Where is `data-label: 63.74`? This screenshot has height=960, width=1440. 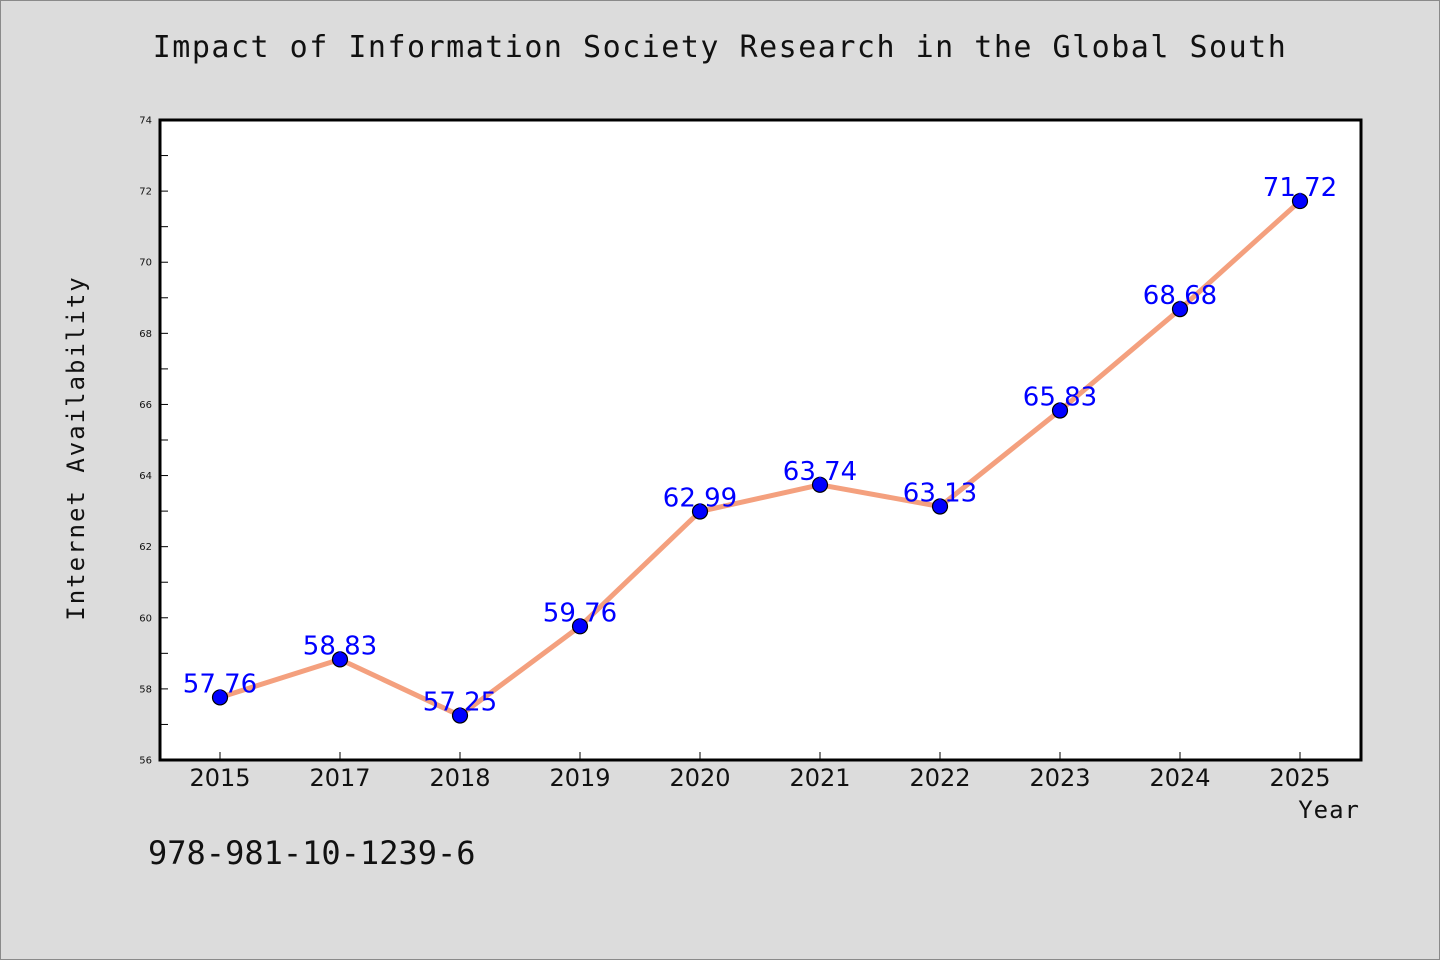 data-label: 63.74 is located at coordinates (820, 472).